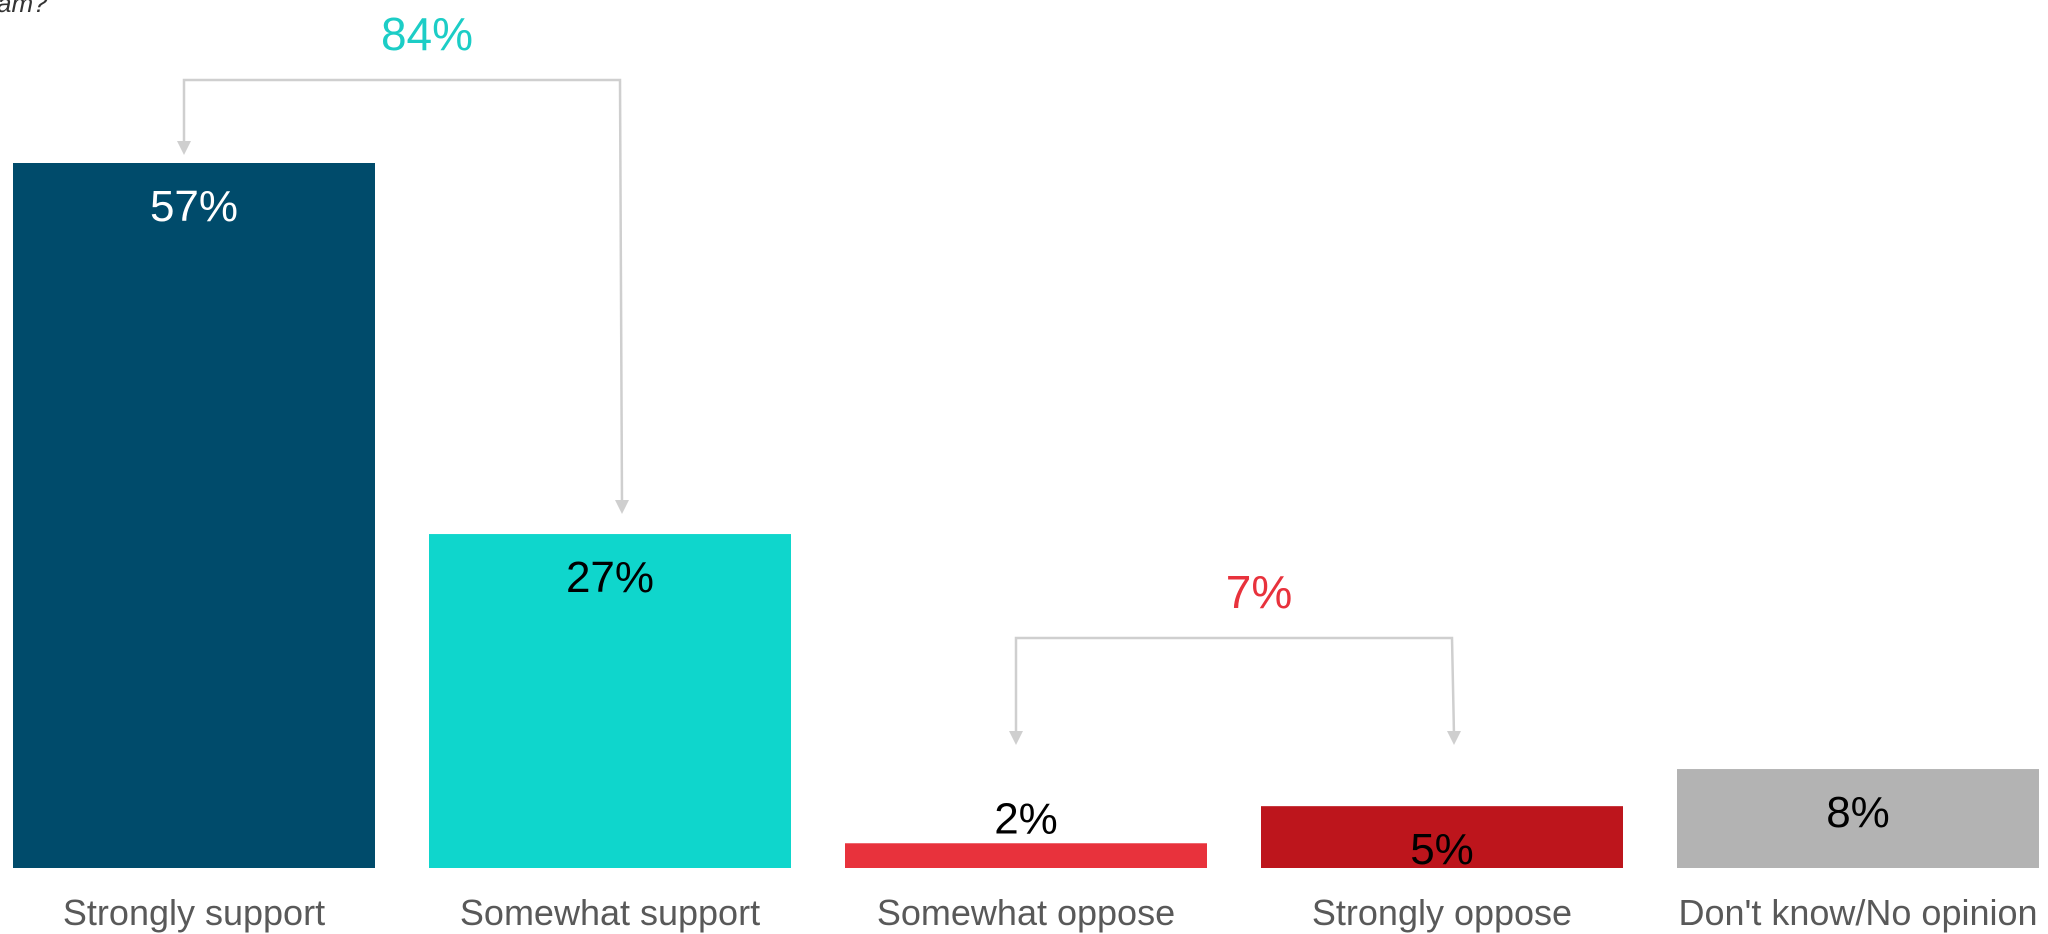  Describe the element at coordinates (1026, 912) in the screenshot. I see `category-label-somewhat-oppose: Somewhat oppose` at that location.